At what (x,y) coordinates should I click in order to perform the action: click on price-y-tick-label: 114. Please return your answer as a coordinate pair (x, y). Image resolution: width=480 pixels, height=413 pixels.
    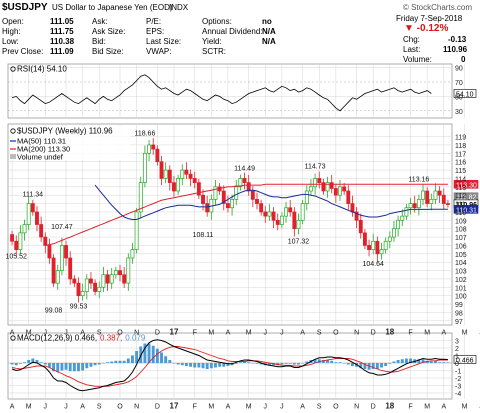
    Looking at the image, I should click on (460, 179).